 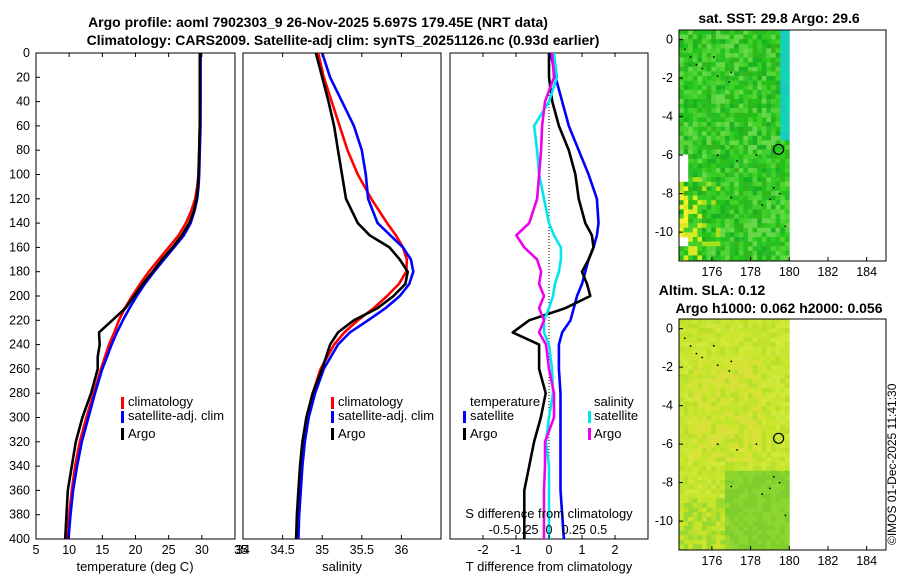 What do you see at coordinates (779, 438) in the screenshot?
I see `sla-argo-location-marker` at bounding box center [779, 438].